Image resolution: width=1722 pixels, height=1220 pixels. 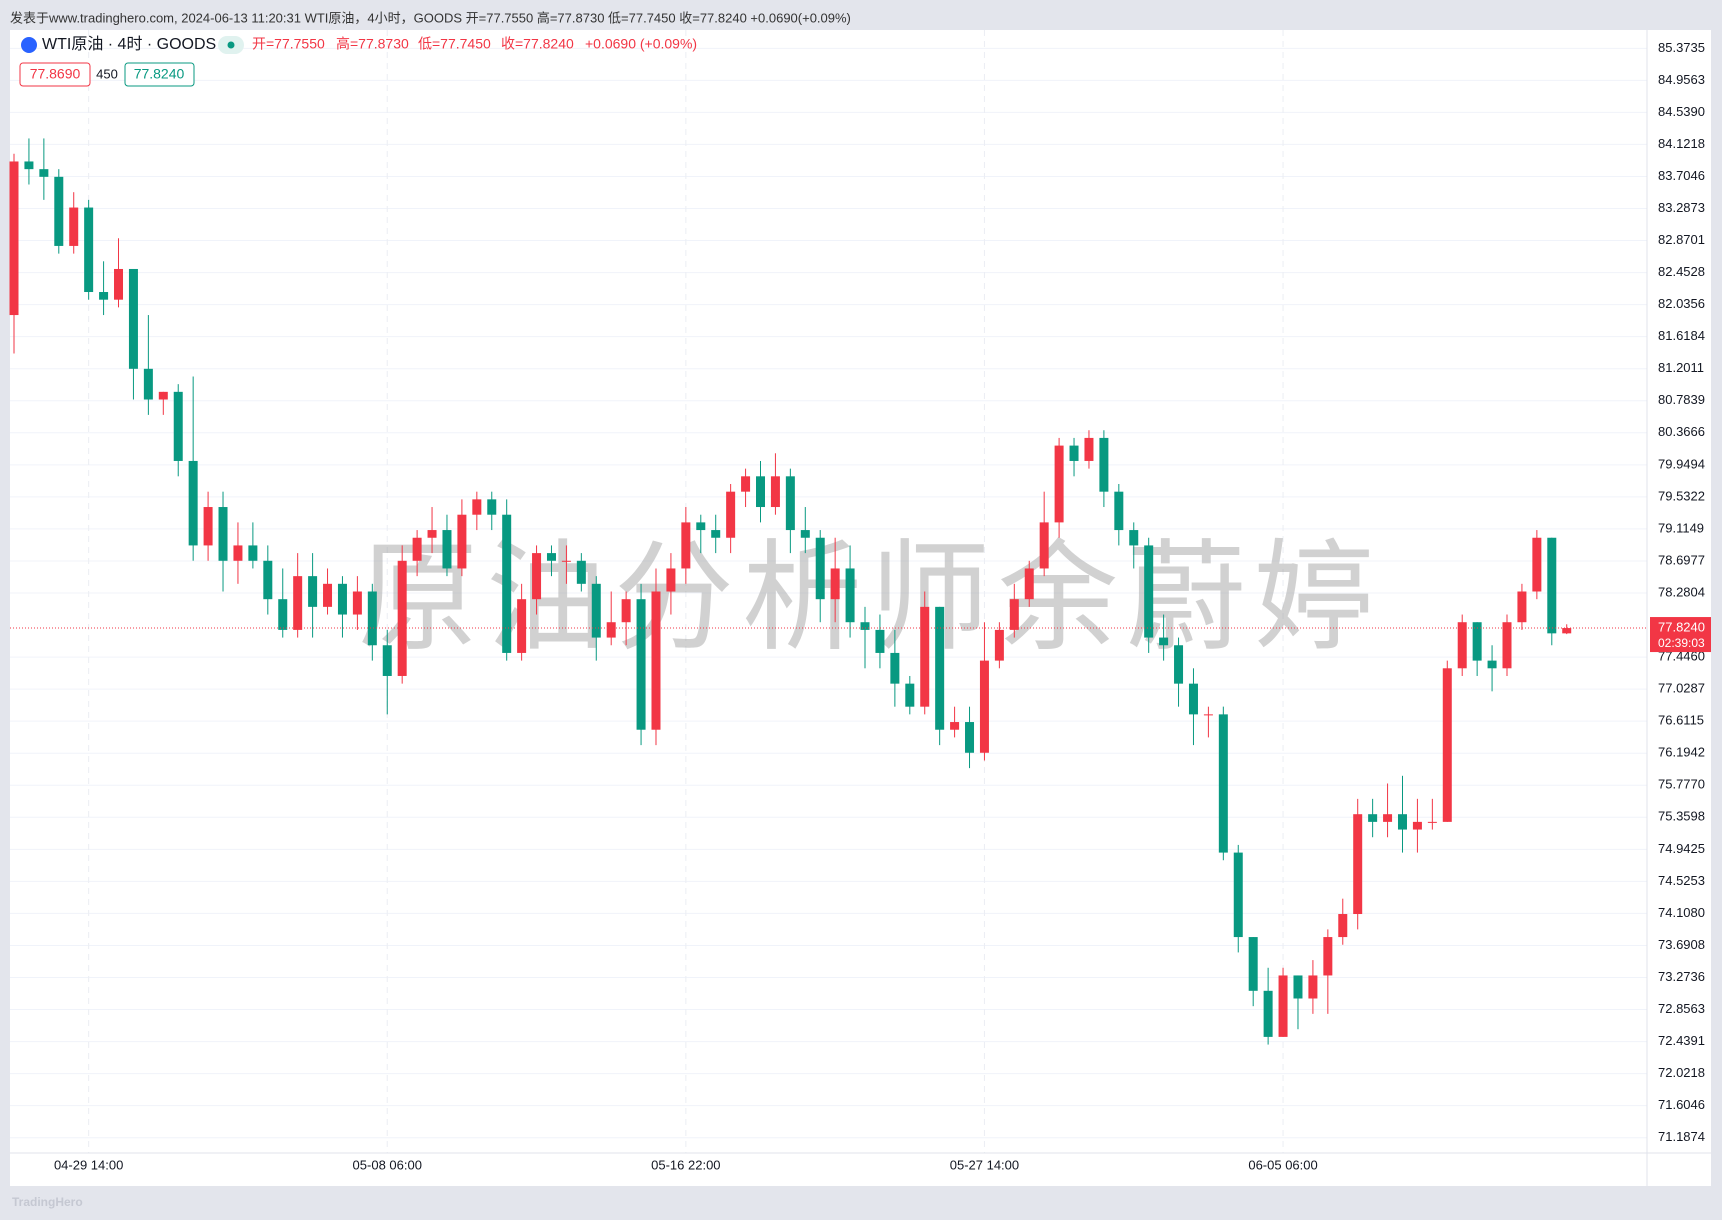 What do you see at coordinates (1681, 463) in the screenshot?
I see `y-tick-label: 79.9494` at bounding box center [1681, 463].